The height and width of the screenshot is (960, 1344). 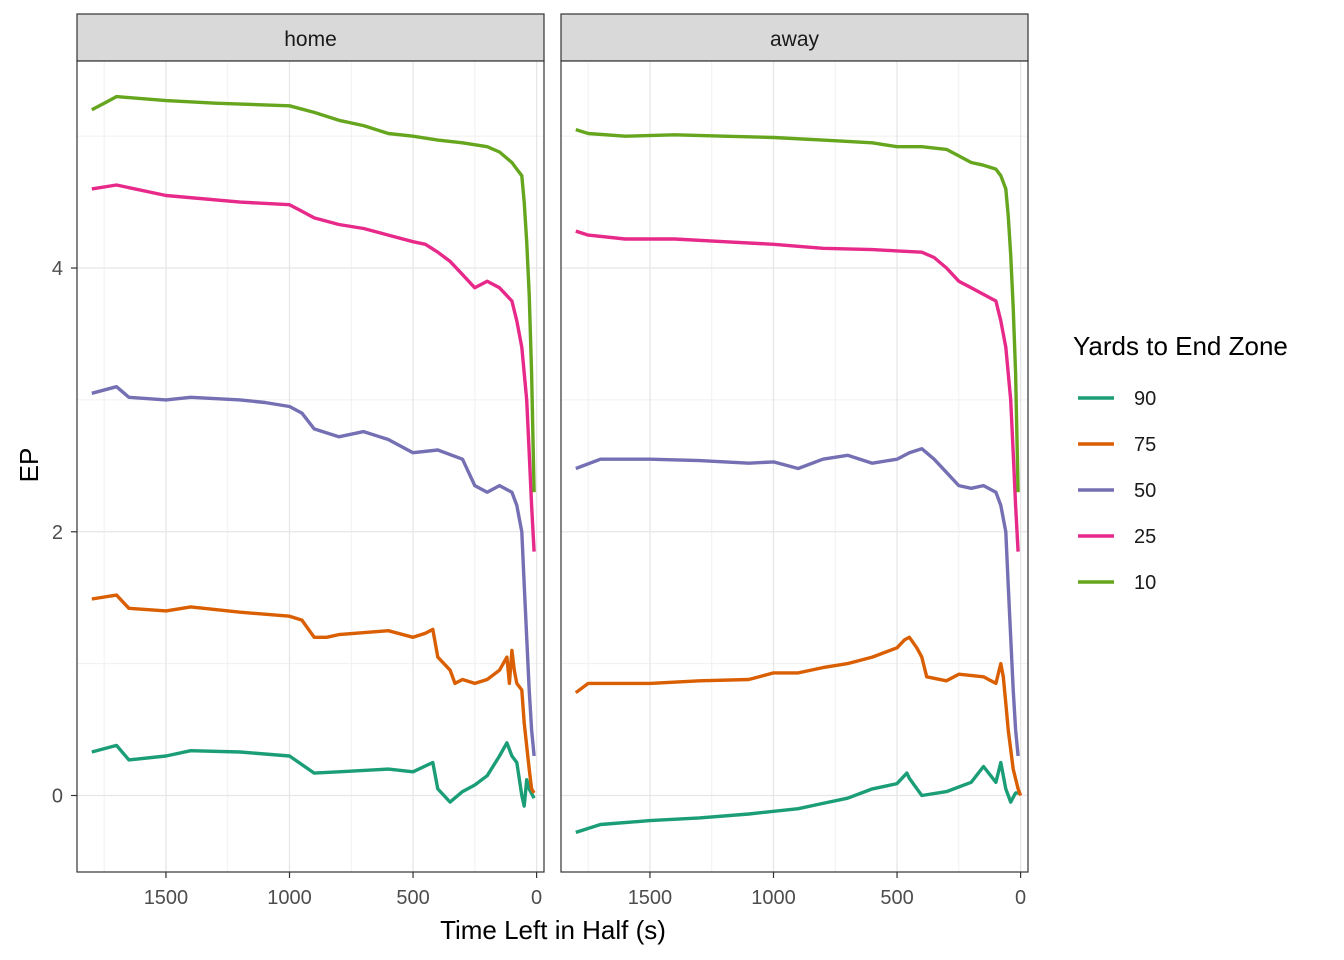 What do you see at coordinates (795, 39) in the screenshot?
I see `facet-label-away: away` at bounding box center [795, 39].